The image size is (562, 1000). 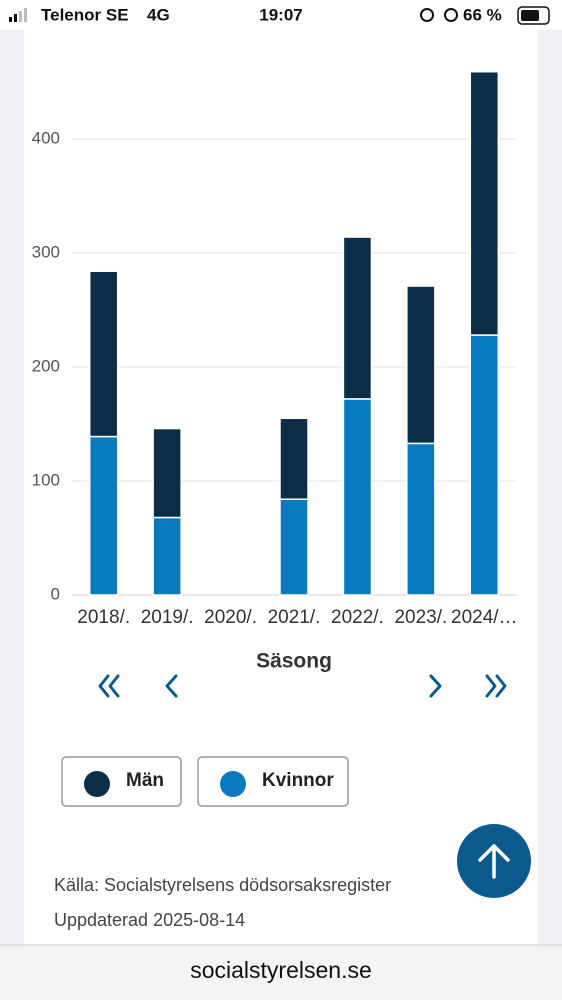 What do you see at coordinates (427, 15) in the screenshot?
I see `lock-icon` at bounding box center [427, 15].